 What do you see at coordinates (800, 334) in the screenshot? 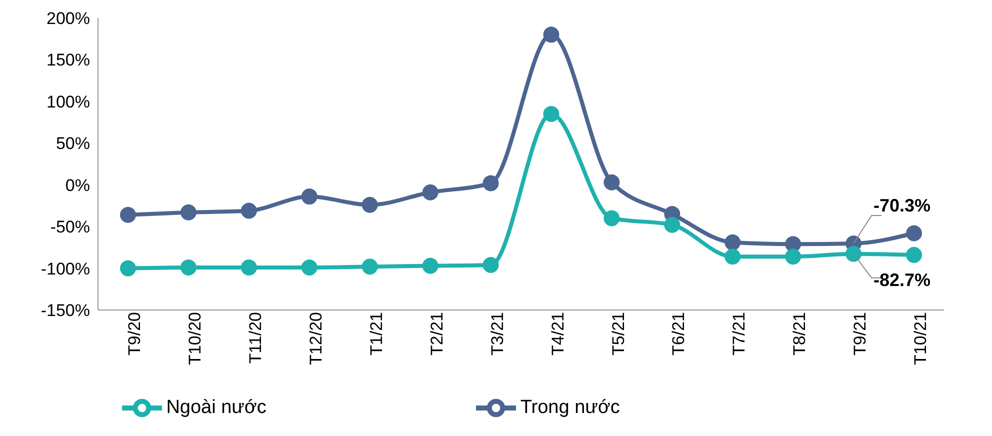
I see `x-tick-label: T8/21` at bounding box center [800, 334].